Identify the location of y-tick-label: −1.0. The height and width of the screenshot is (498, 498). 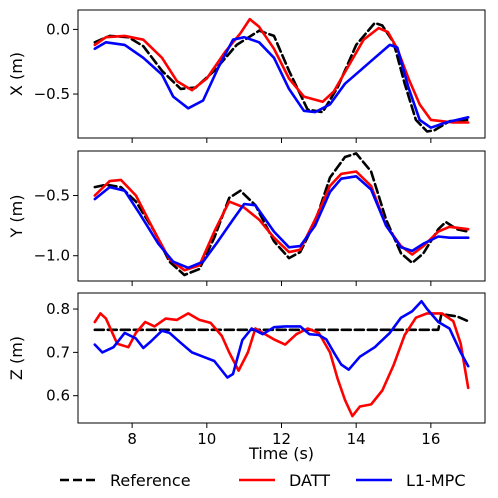
(52, 256).